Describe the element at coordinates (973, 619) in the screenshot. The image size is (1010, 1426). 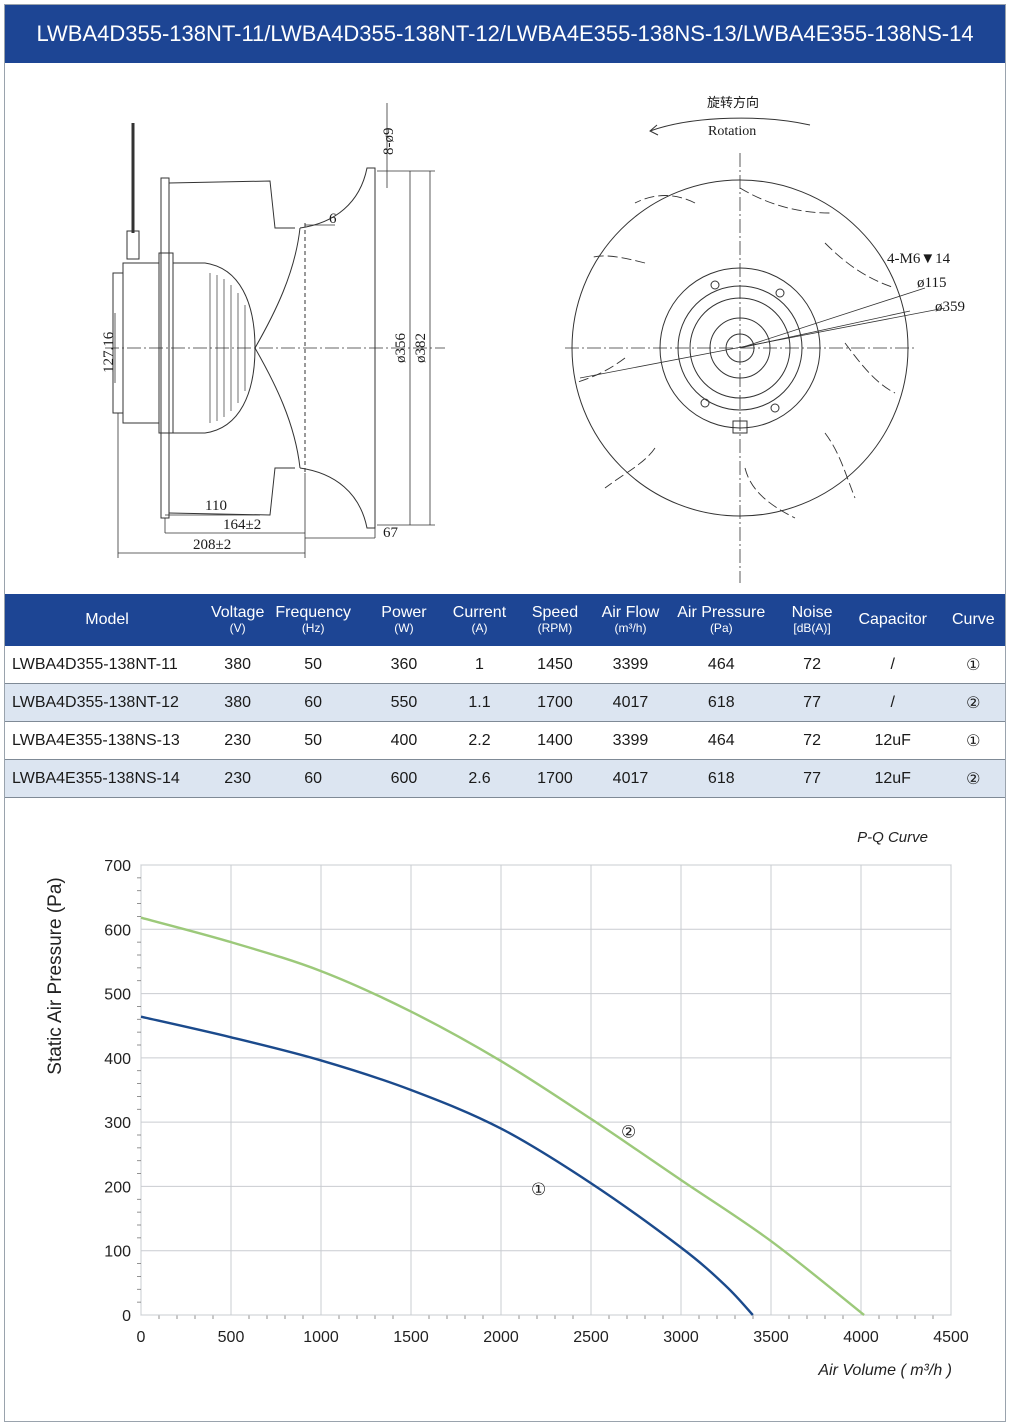
I see `column-header-label: Curve` at that location.